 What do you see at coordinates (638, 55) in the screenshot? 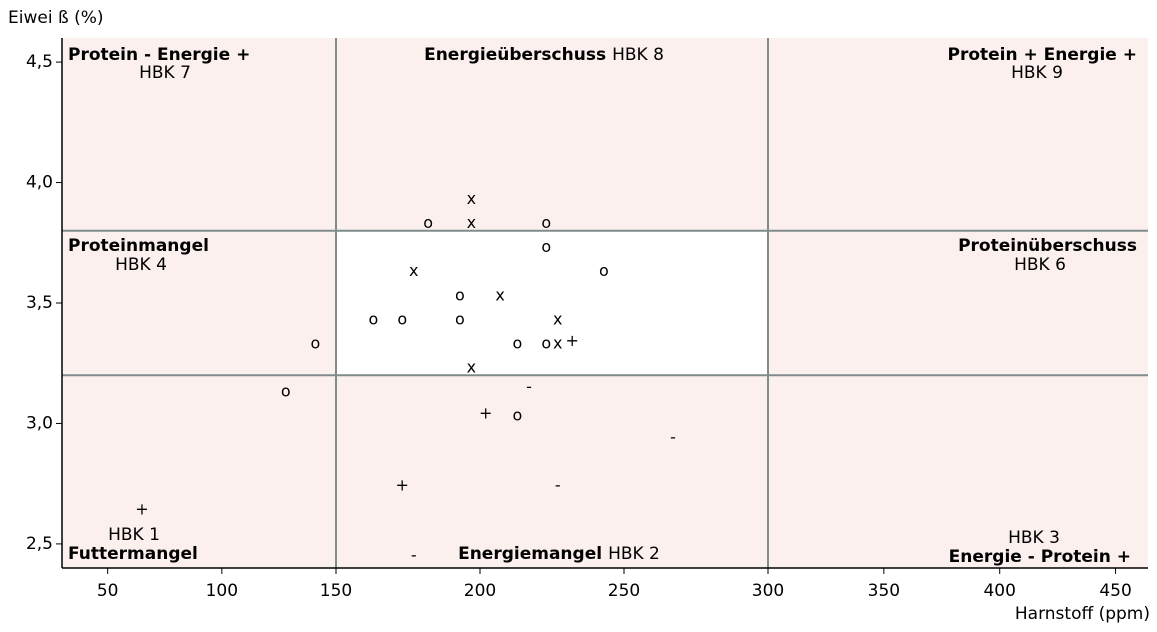
I see `zone-code: HBK 8` at bounding box center [638, 55].